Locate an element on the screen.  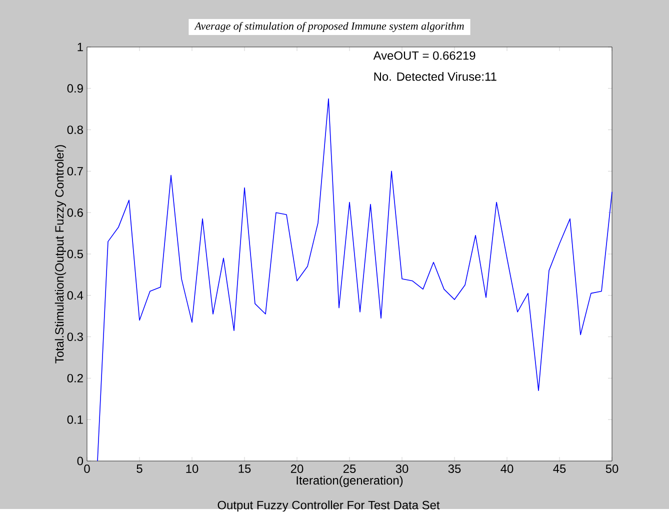
chart-title: Average of stimulation of proposed Immune system algorithm is located at coordinates (329, 27).